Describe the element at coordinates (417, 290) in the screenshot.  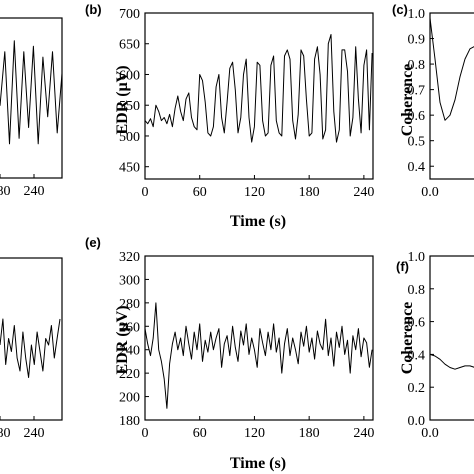
I see `panel-f-y-tick-label: 0.8` at that location.